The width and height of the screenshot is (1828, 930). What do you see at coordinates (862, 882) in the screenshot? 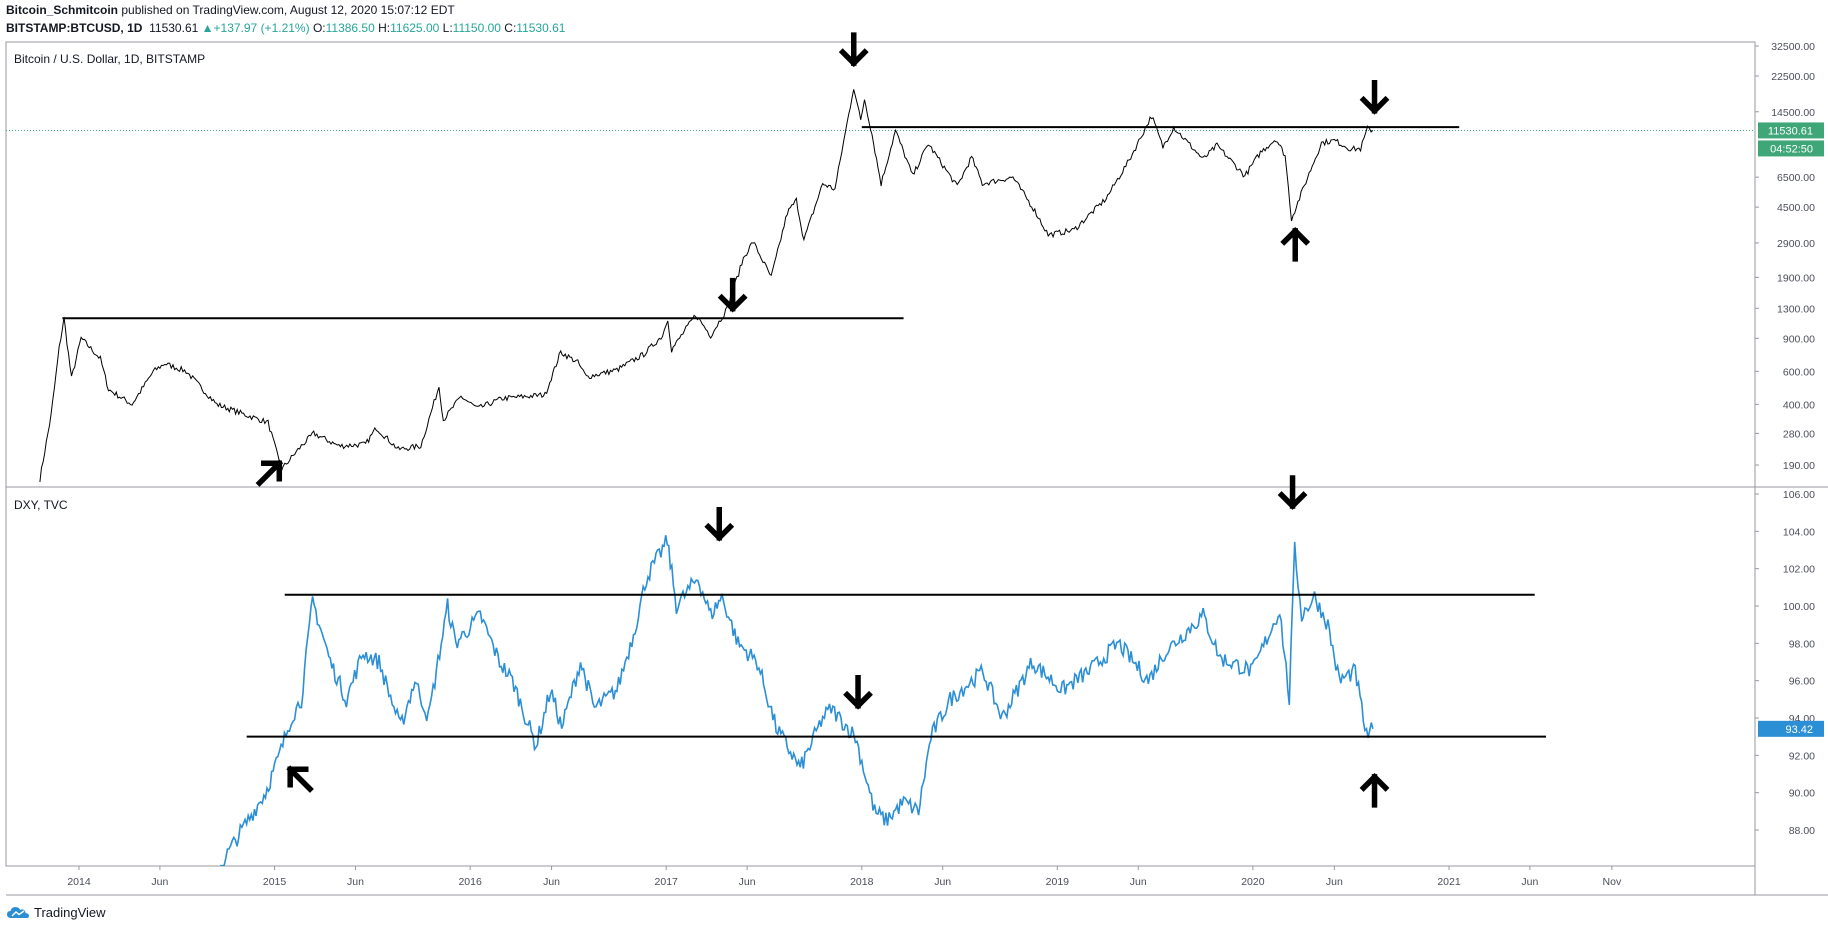
I see `x-tick-label: 2018` at bounding box center [862, 882].